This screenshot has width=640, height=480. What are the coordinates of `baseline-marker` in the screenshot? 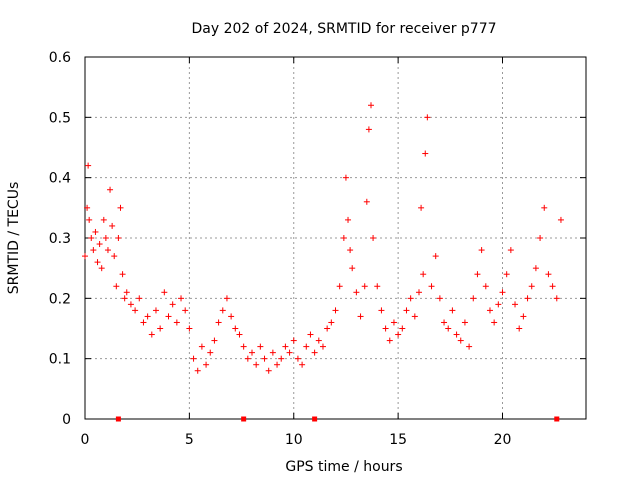 It's located at (315, 419).